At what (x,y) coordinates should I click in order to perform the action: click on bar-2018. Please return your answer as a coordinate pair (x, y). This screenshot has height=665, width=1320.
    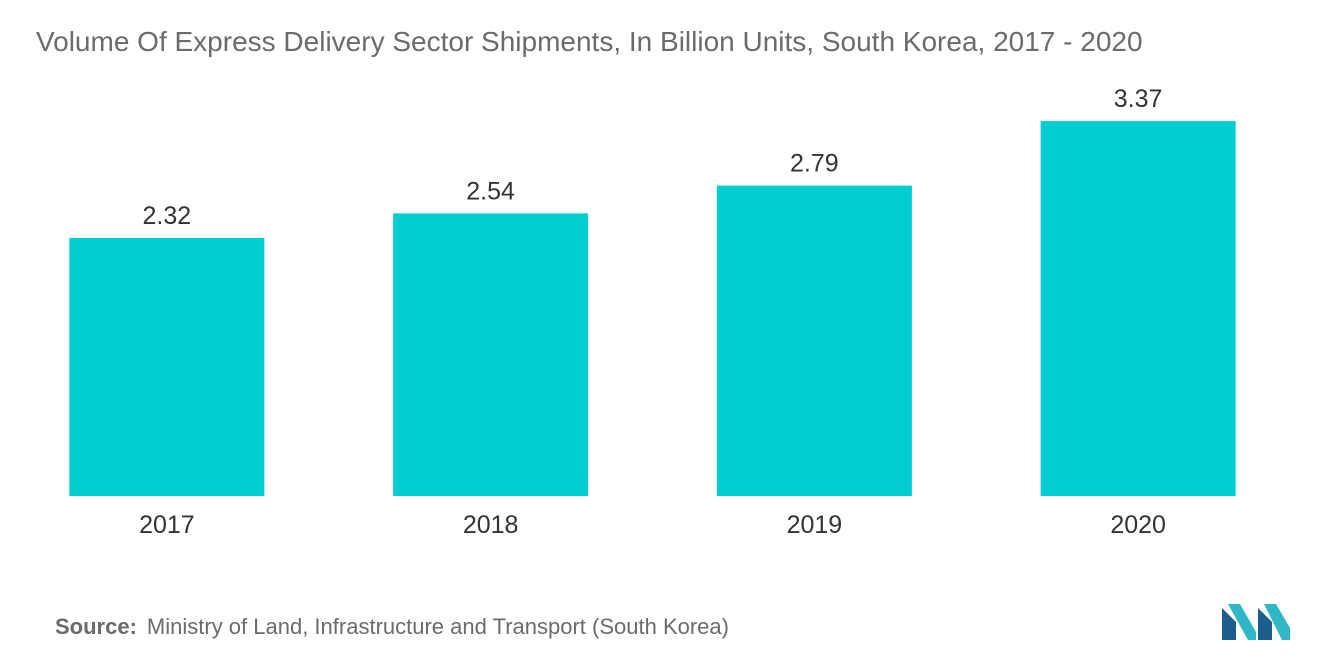
    Looking at the image, I should click on (491, 355).